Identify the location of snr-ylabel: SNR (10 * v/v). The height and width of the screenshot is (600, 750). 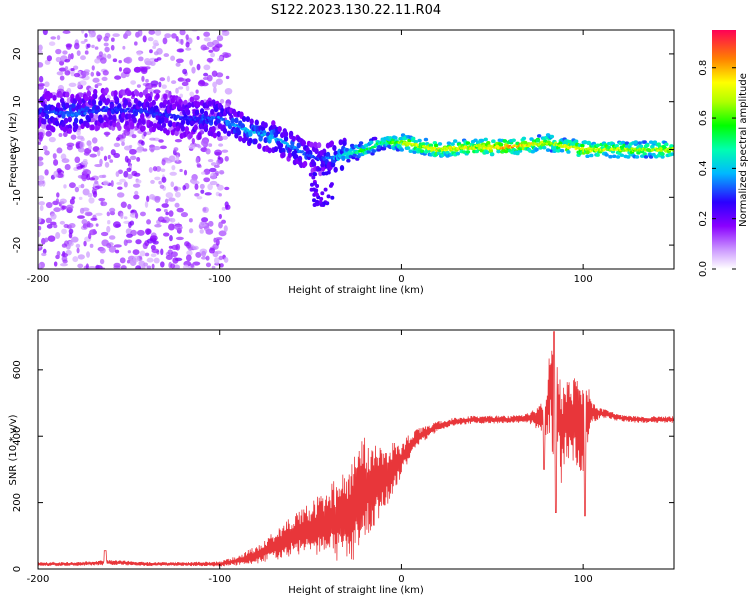
(13, 449).